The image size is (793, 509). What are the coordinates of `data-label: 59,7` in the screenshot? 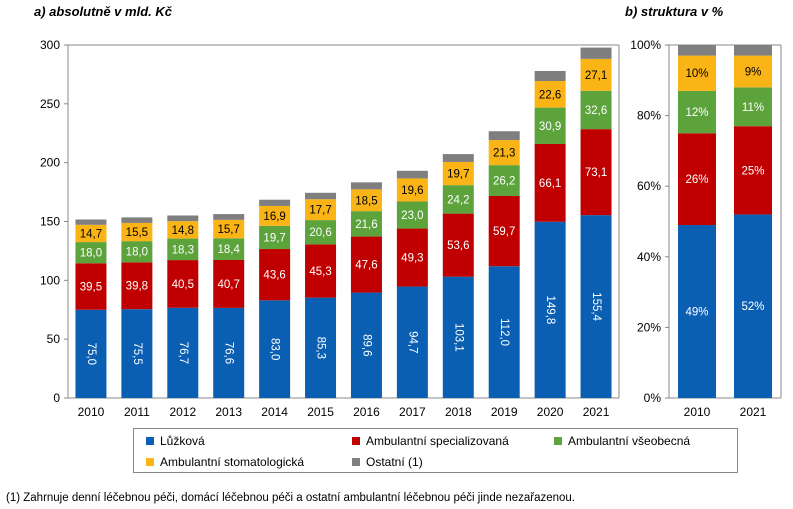 It's located at (504, 232).